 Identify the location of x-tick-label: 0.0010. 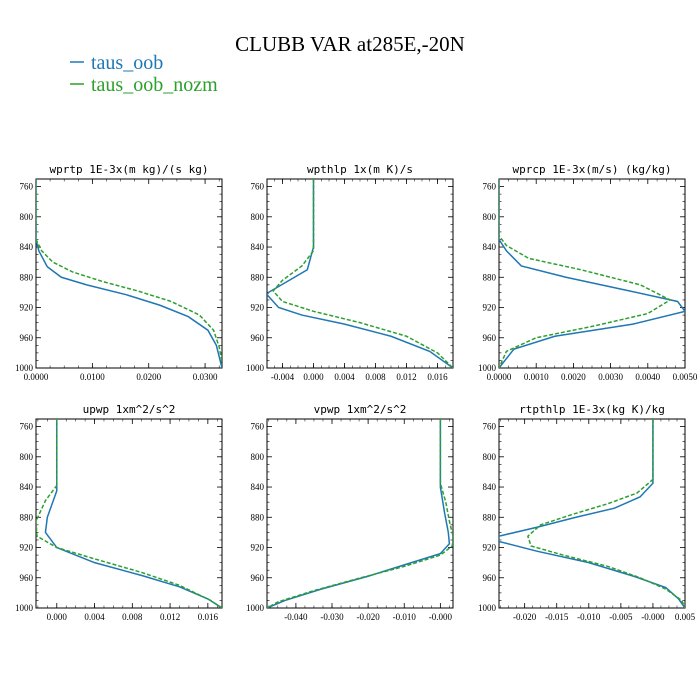
(536, 377).